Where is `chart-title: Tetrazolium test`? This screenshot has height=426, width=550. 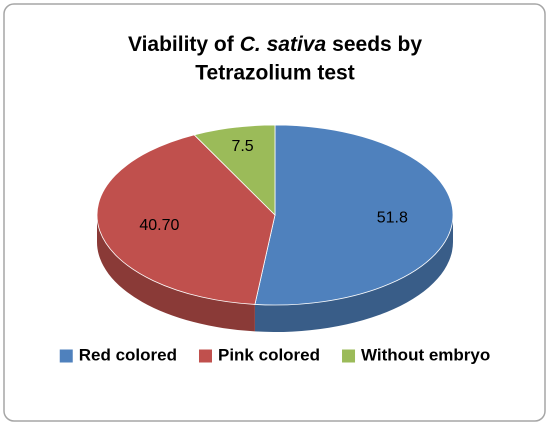 chart-title: Tetrazolium test is located at coordinates (274, 73).